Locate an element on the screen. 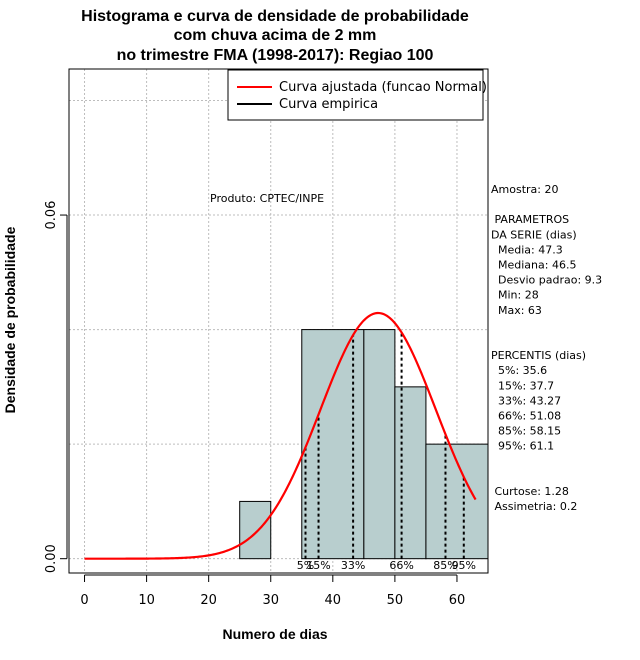  stats-line: DA SERIE (dias) is located at coordinates (534, 234).